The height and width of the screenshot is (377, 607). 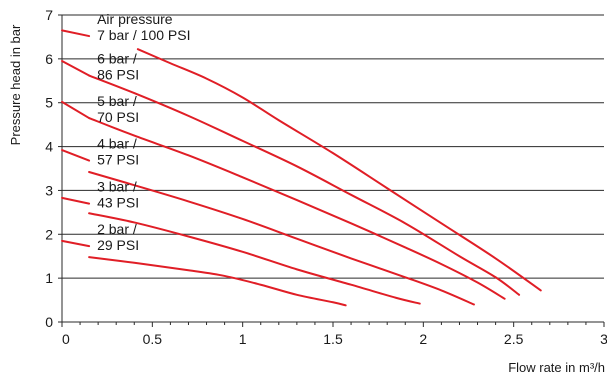 I want to click on series-0-label: Air pressure 7 bar / 100 PSI, so click(x=143, y=27).